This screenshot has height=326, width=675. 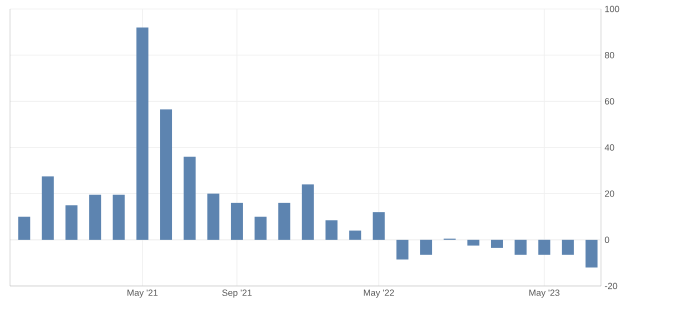 I want to click on y-tick-label: 0, so click(x=607, y=240).